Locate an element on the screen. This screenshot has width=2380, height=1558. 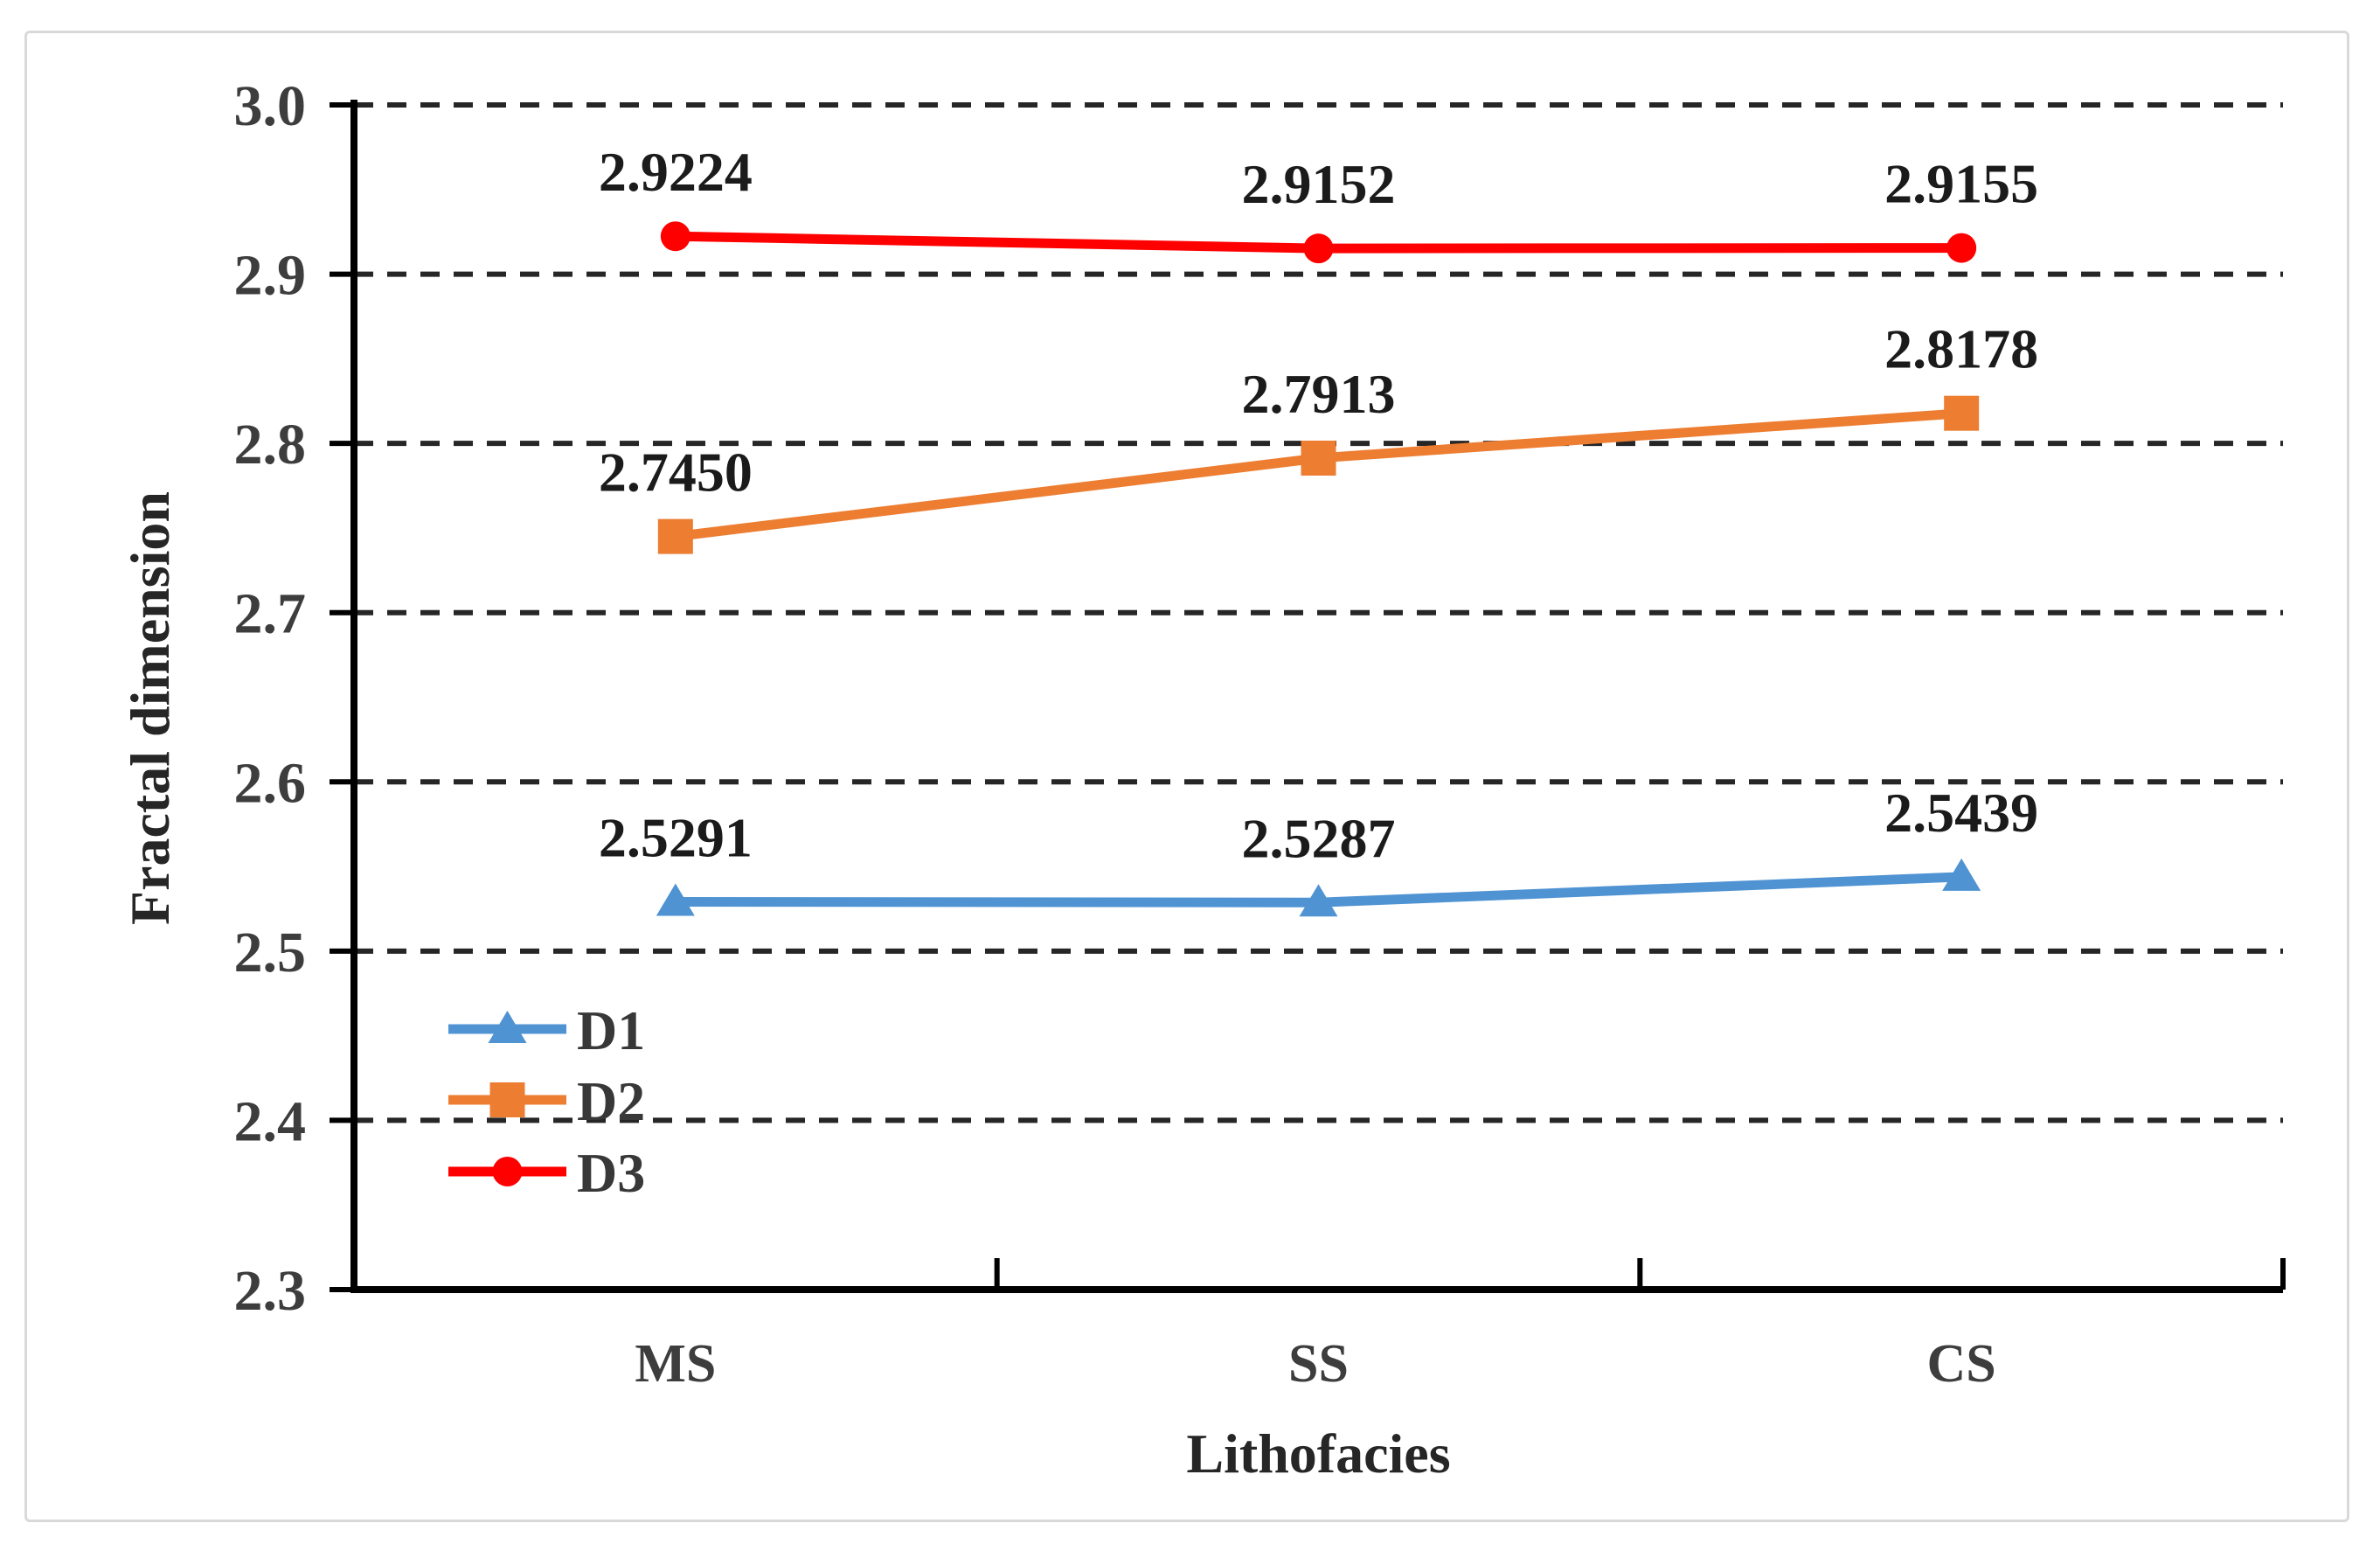
series-D1-marker-SS is located at coordinates (1318, 900).